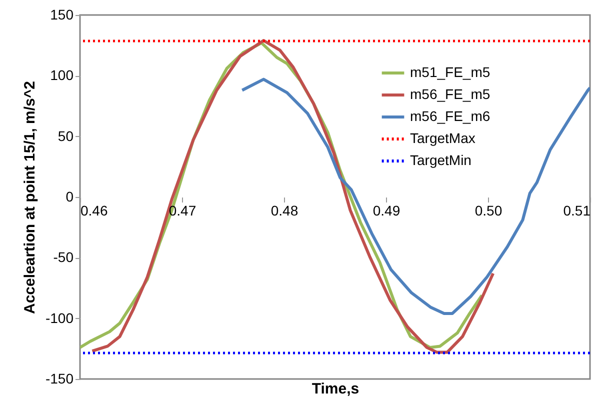 The height and width of the screenshot is (401, 603). Describe the element at coordinates (59, 378) in the screenshot. I see `y-tick-label: -150` at that location.